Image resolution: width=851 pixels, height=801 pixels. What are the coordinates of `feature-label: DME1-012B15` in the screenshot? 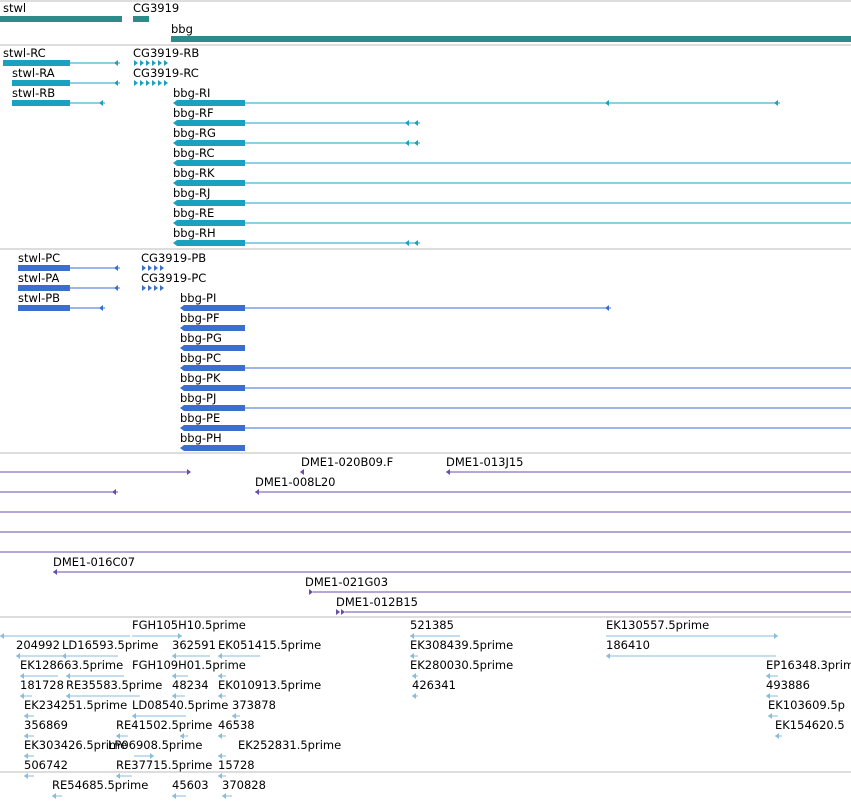 It's located at (377, 602).